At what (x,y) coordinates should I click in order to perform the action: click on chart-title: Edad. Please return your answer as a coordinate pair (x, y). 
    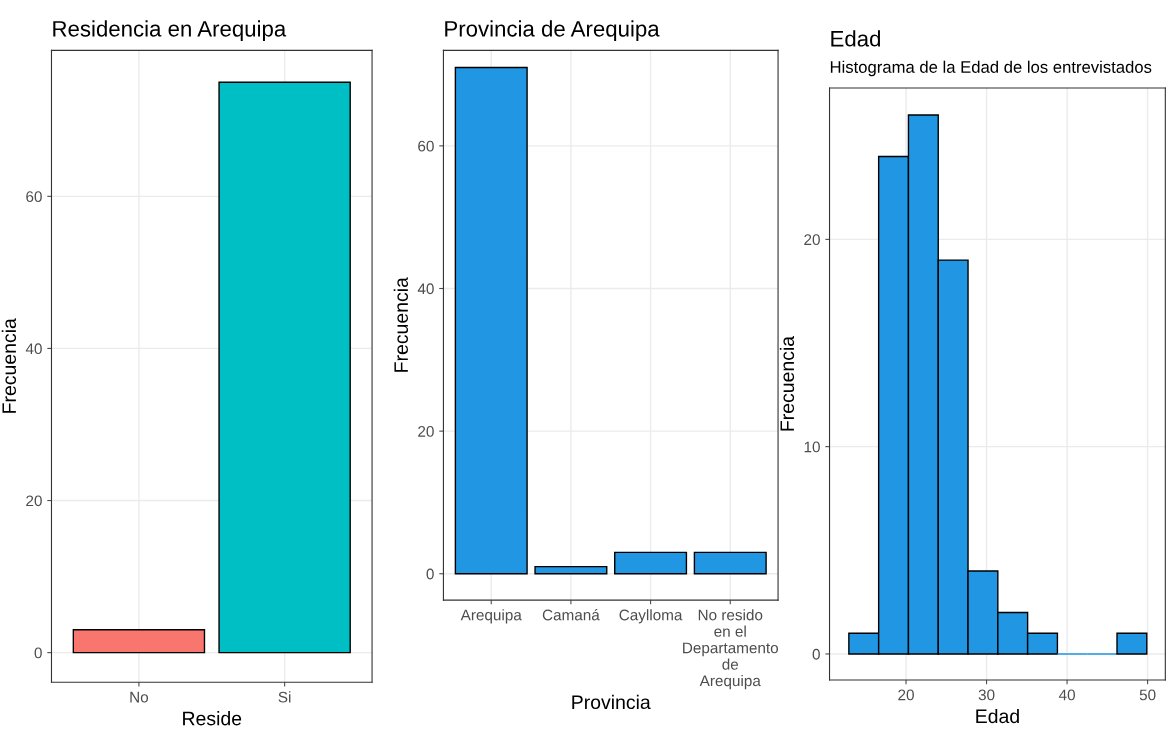
    Looking at the image, I should click on (855, 38).